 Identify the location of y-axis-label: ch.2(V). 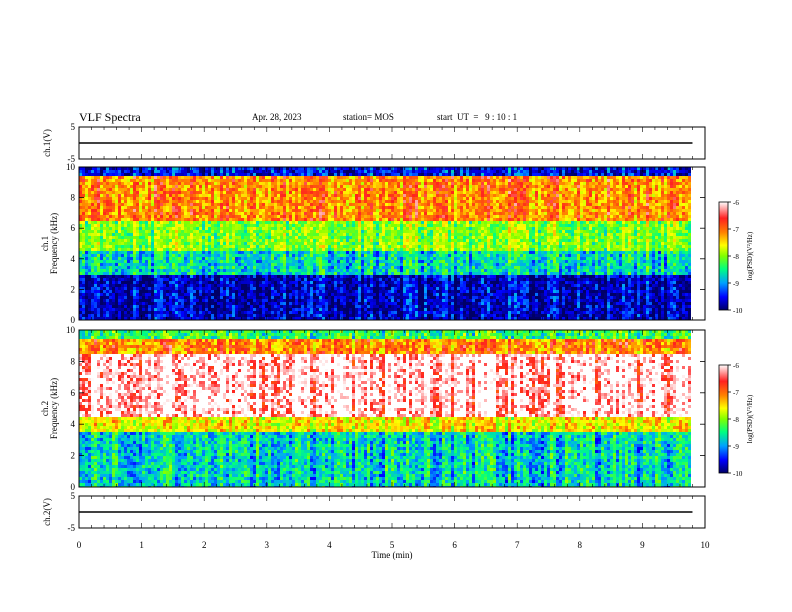
(47, 512).